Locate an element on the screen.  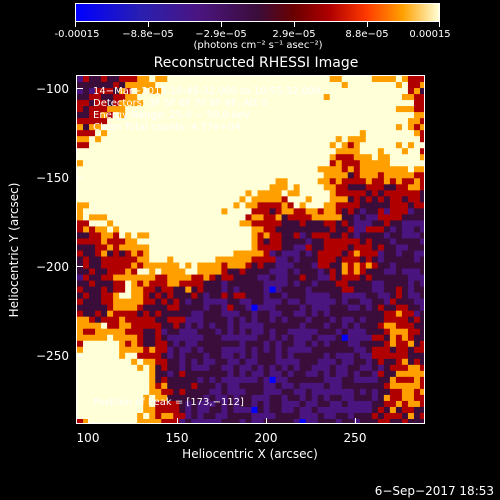
image-title: Reconstructed RHESSI Image is located at coordinates (256, 63).